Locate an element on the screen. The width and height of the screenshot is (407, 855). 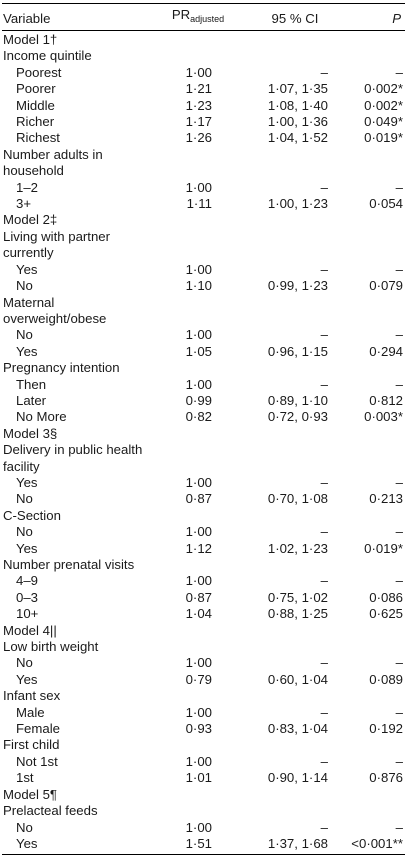
row-ci: 0·83, 1·04 is located at coordinates (297, 729).